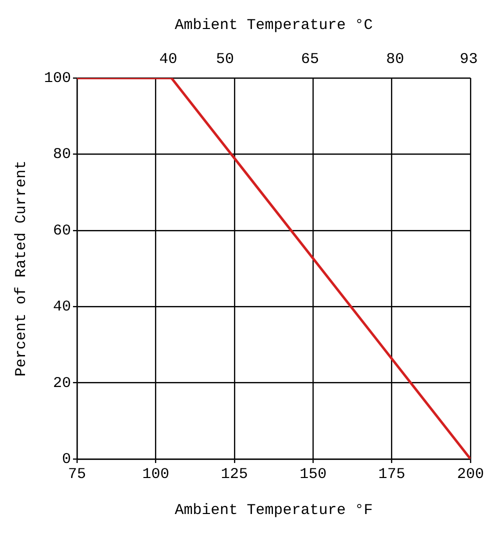 This screenshot has height=533, width=496. Describe the element at coordinates (77, 474) in the screenshot. I see `x-tick-label: 75` at that location.